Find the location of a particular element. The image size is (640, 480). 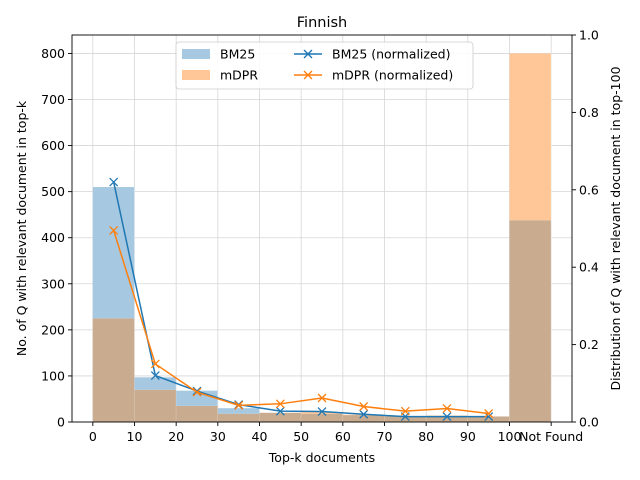

legend-label: mDPR is located at coordinates (239, 75).